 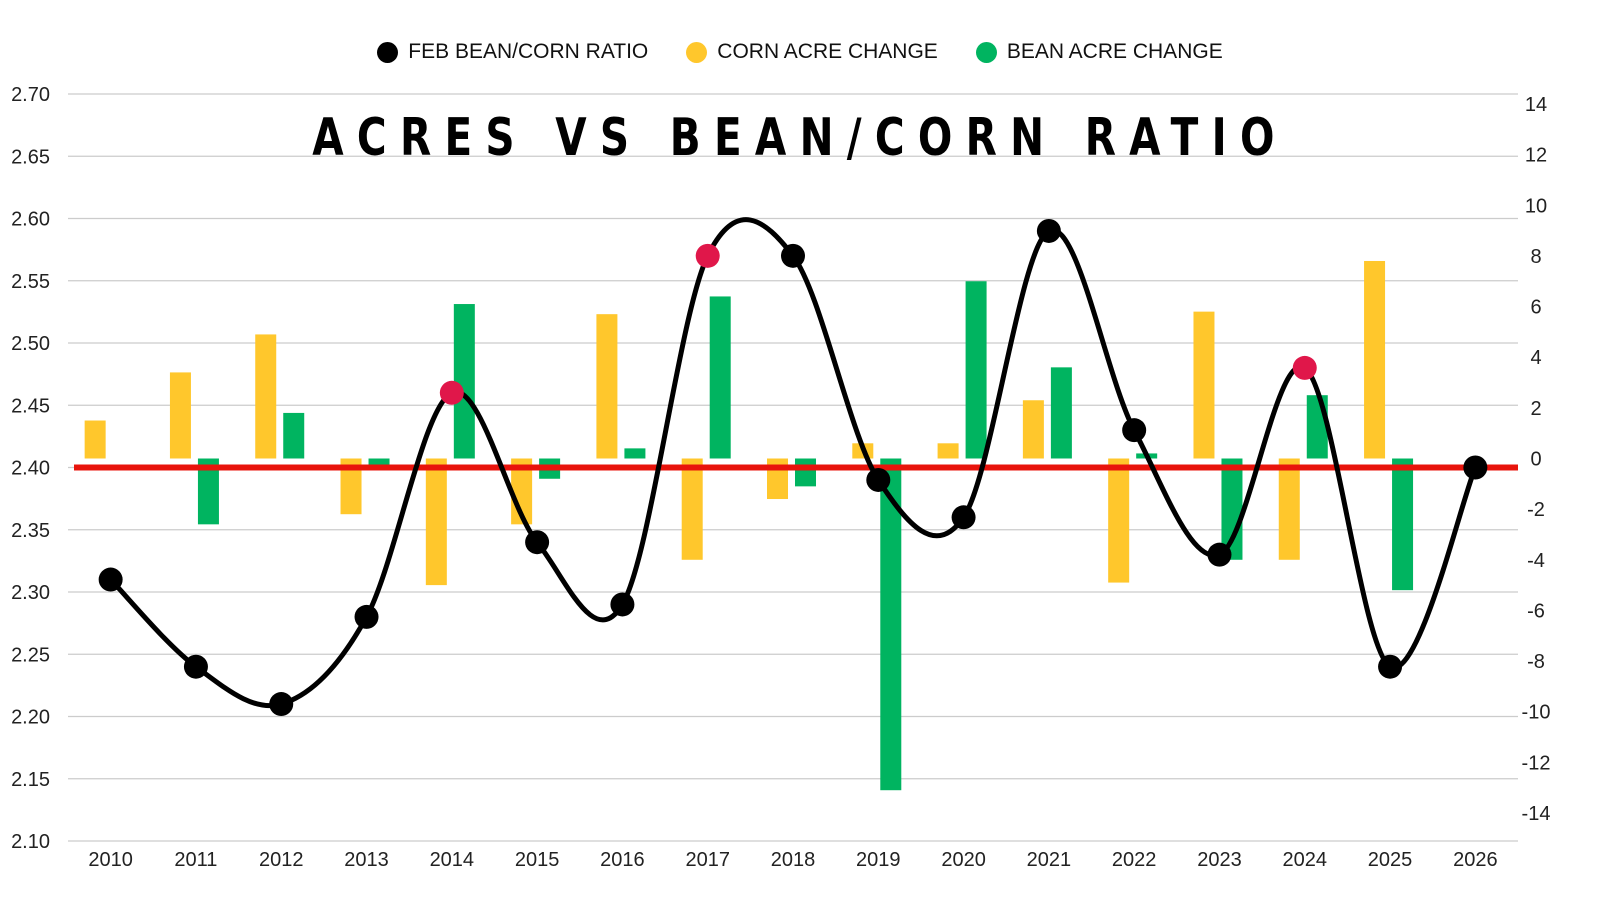 What do you see at coordinates (195, 860) in the screenshot?
I see `x-tick-label: 2011` at bounding box center [195, 860].